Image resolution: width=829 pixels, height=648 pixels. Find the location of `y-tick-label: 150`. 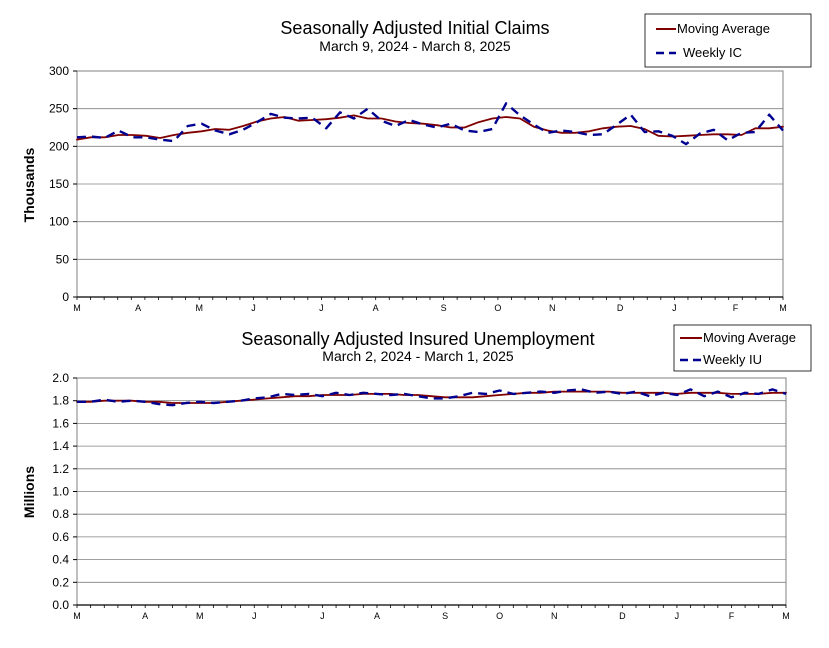

y-tick-label: 150 is located at coordinates (59, 184).